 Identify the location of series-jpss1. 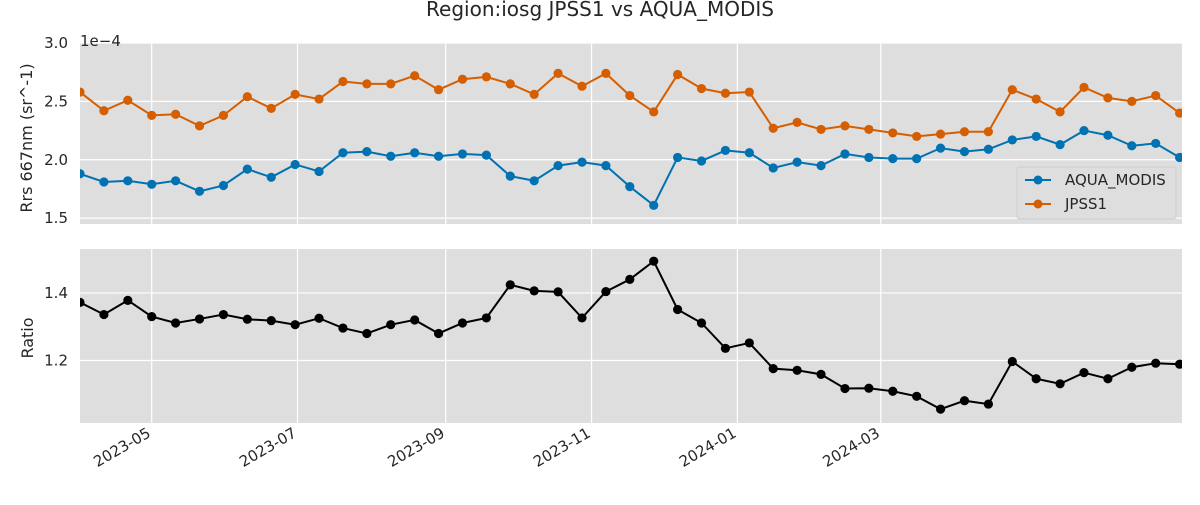
(591, 105).